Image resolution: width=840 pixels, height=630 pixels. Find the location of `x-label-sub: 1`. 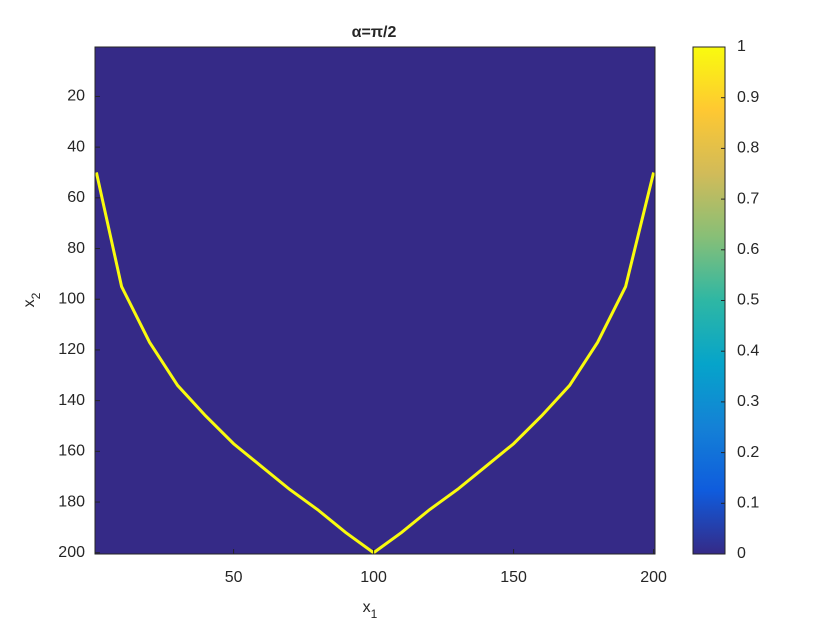

x-label-sub: 1 is located at coordinates (374, 614).